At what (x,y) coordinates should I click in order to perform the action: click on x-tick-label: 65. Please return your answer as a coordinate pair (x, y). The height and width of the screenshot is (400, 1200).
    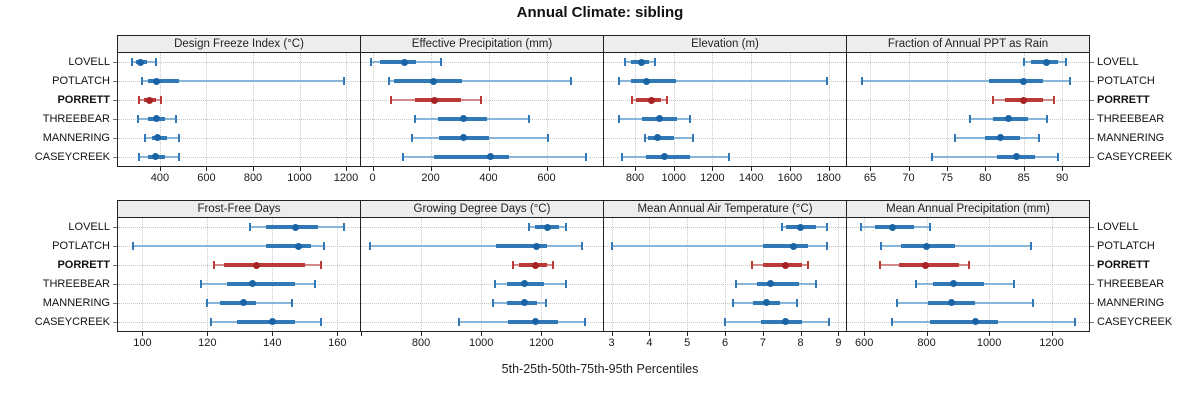
    Looking at the image, I should click on (870, 178).